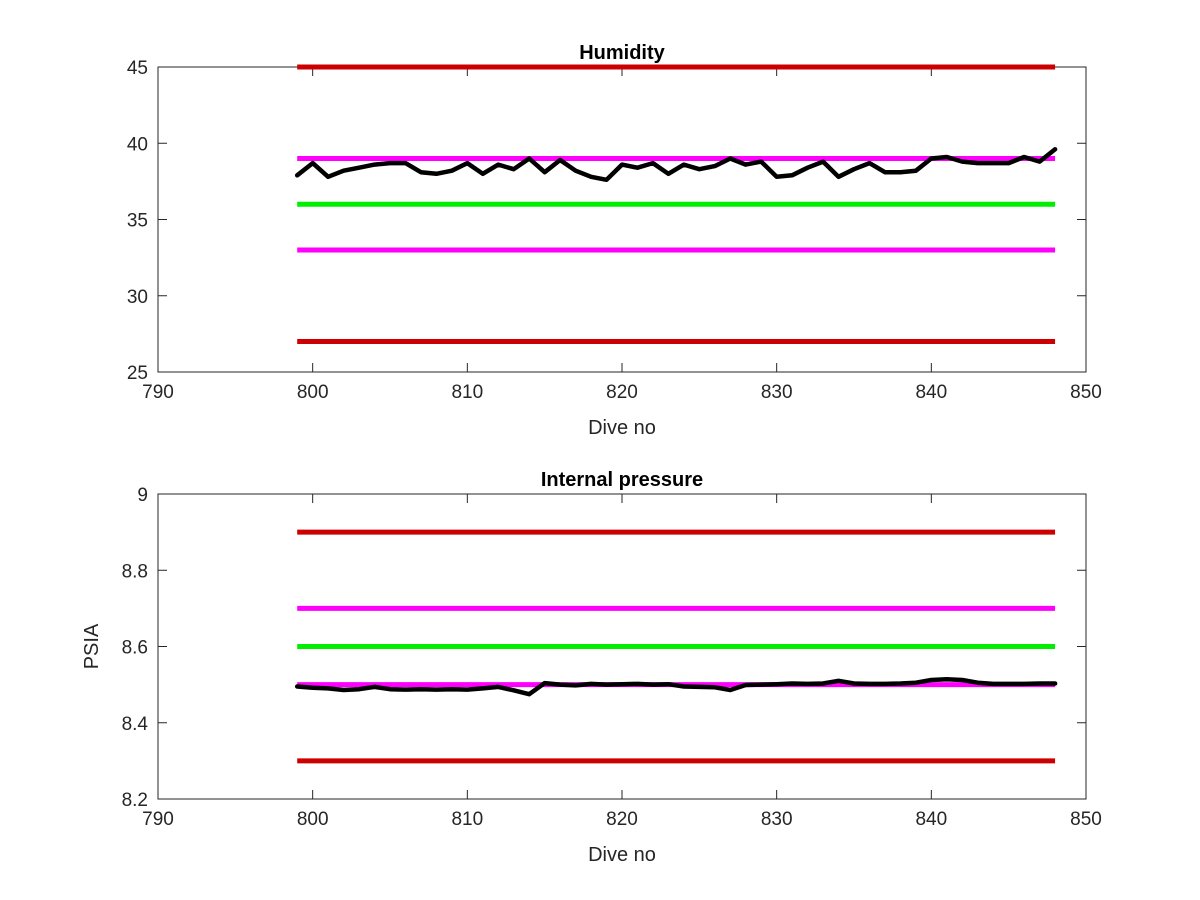 The height and width of the screenshot is (900, 1200). I want to click on y-tick-label: 30, so click(137, 297).